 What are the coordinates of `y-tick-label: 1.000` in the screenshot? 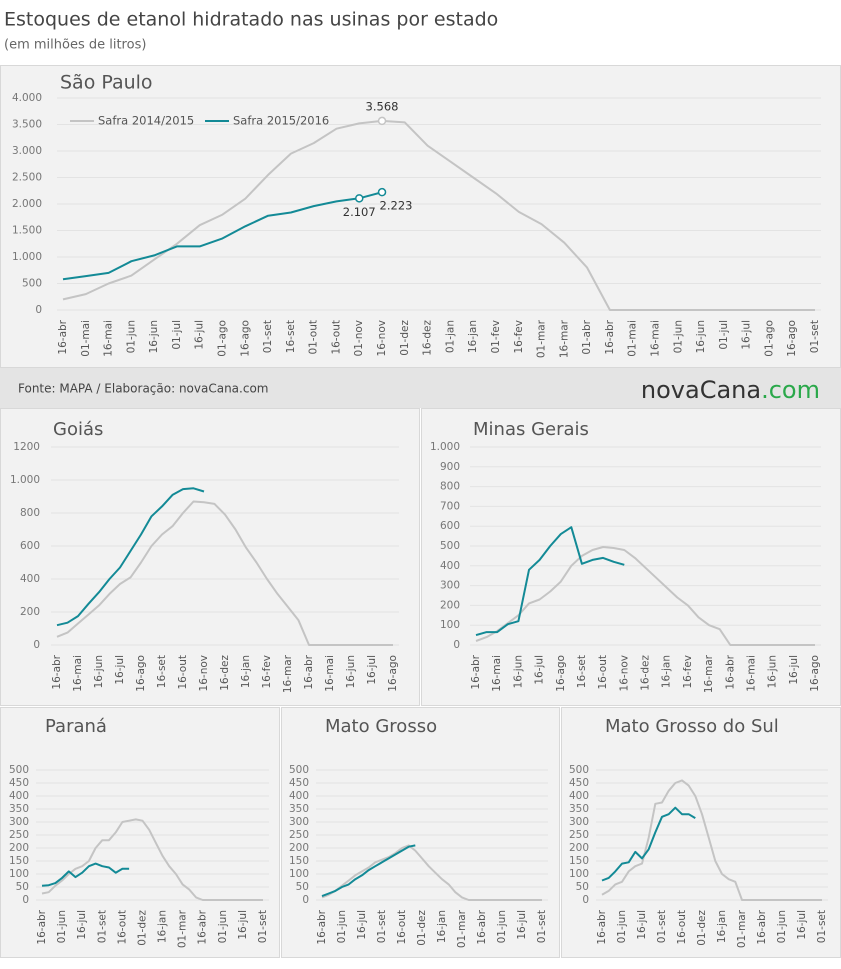 It's located at (445, 447).